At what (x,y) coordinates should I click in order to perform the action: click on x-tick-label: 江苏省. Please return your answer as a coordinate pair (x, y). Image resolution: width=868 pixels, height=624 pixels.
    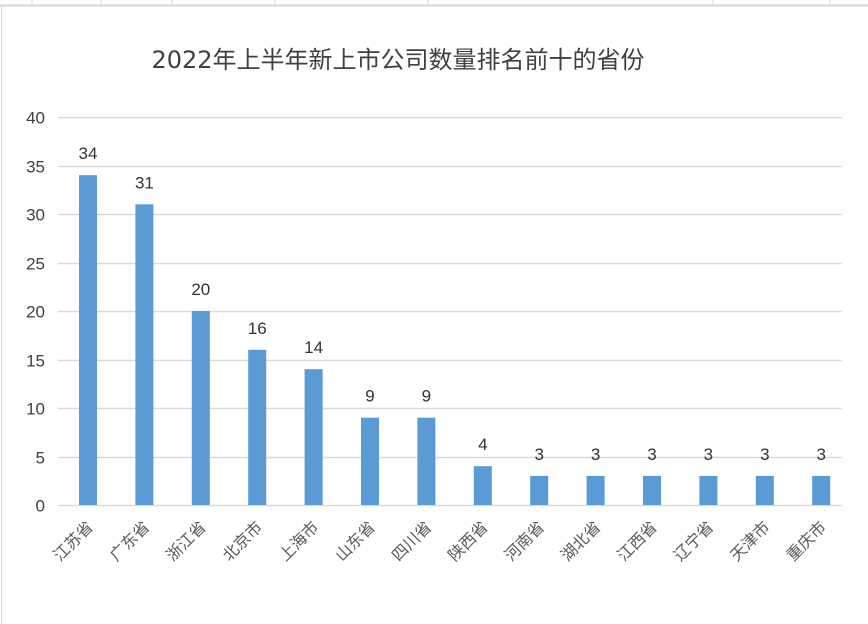
    Looking at the image, I should click on (72, 540).